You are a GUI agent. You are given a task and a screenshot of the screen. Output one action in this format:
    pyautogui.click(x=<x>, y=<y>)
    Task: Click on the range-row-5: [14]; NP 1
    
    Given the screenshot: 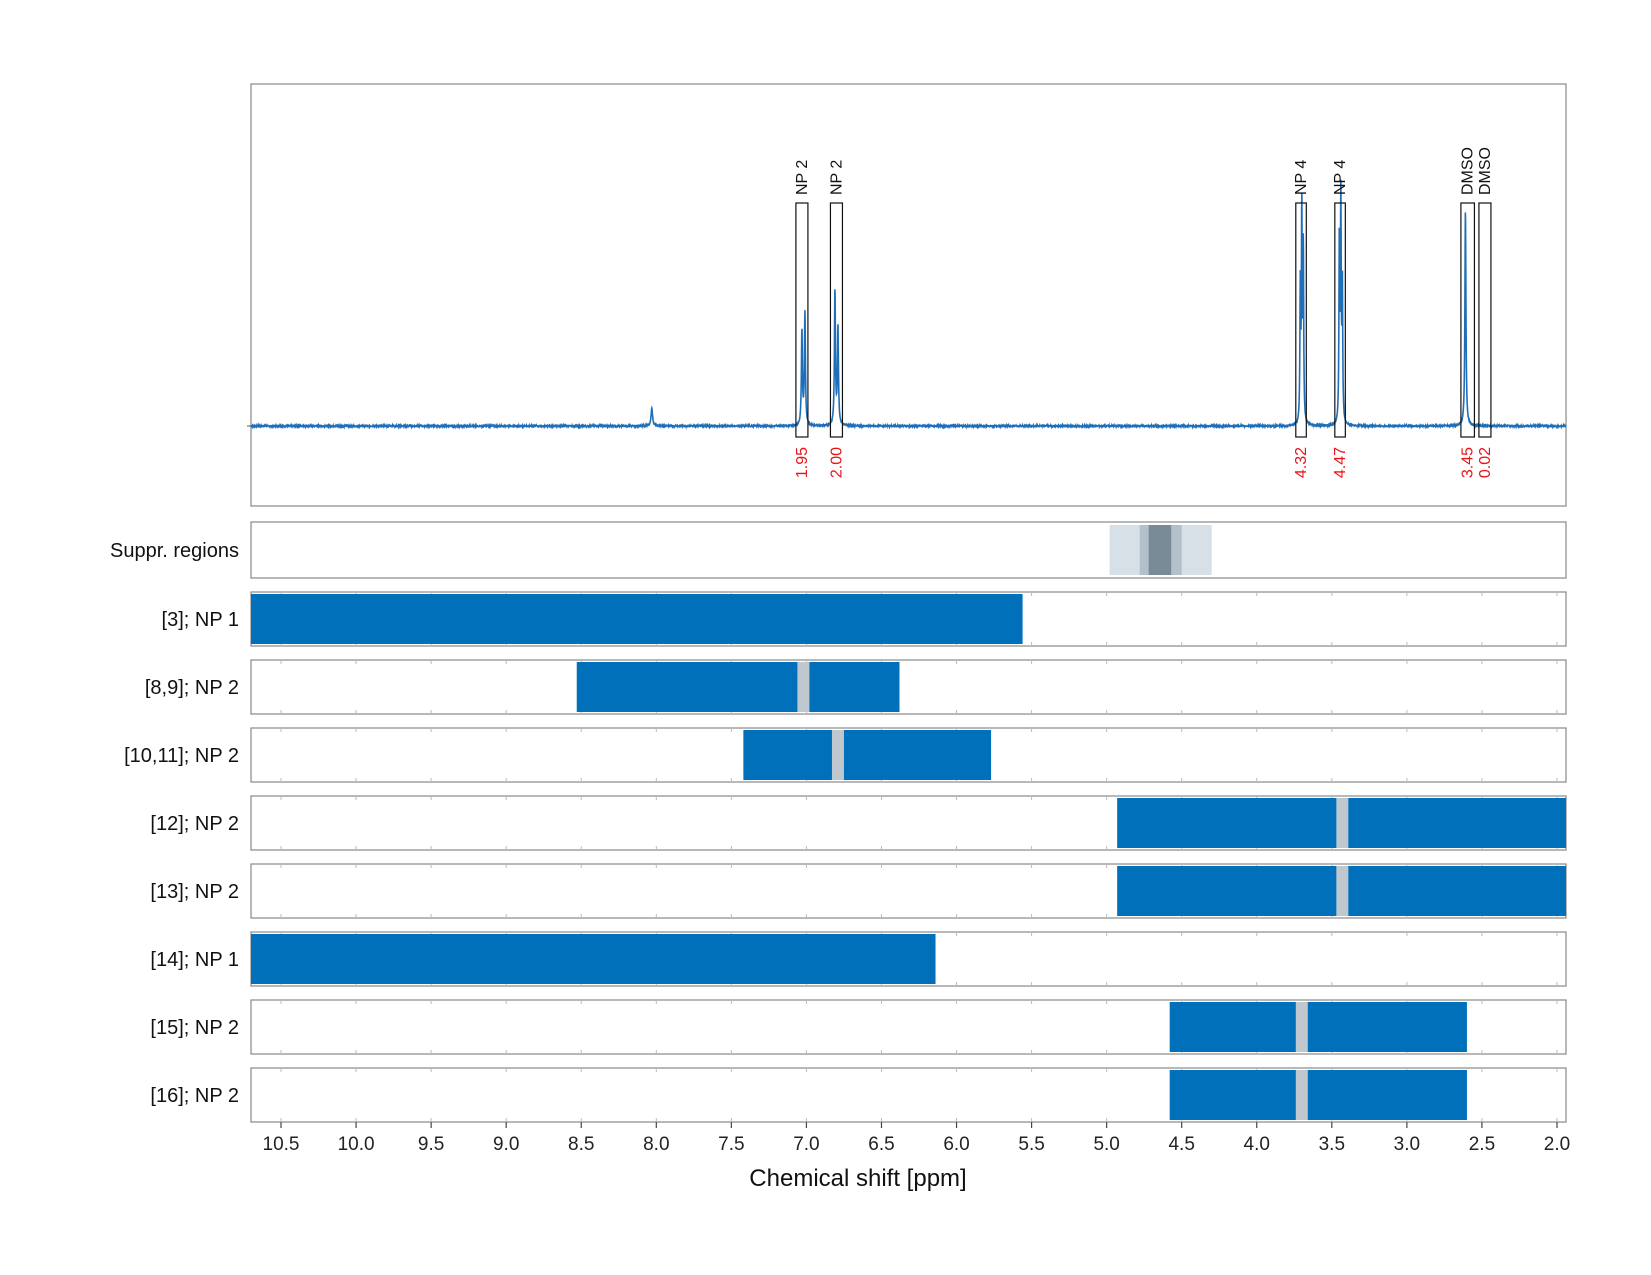 What is the action you would take?
    pyautogui.click(x=858, y=959)
    